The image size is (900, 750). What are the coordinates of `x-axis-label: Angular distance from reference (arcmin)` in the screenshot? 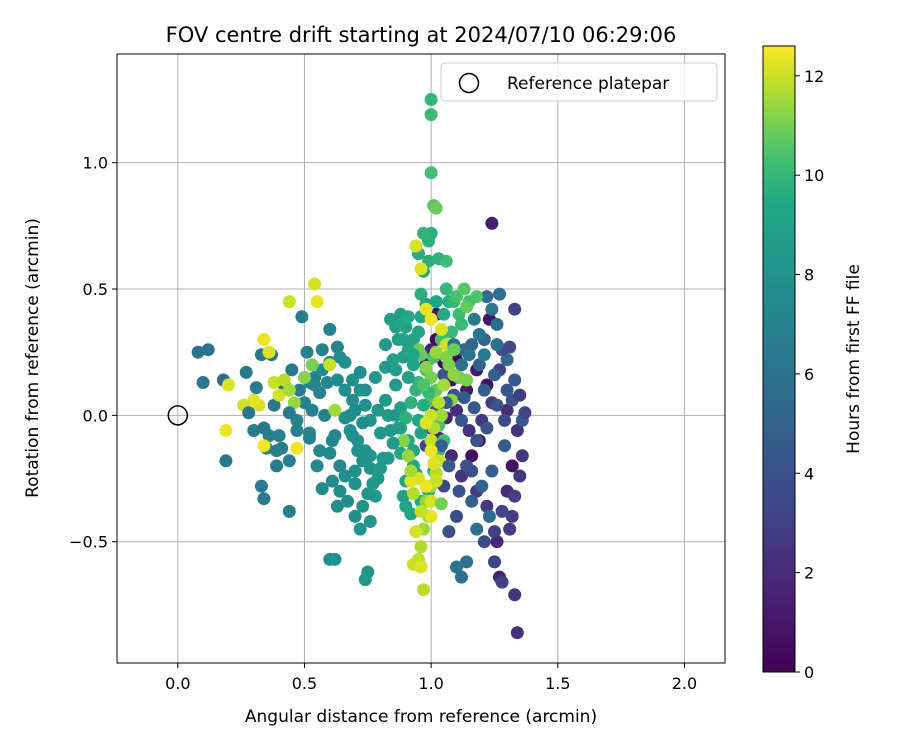 It's located at (421, 717).